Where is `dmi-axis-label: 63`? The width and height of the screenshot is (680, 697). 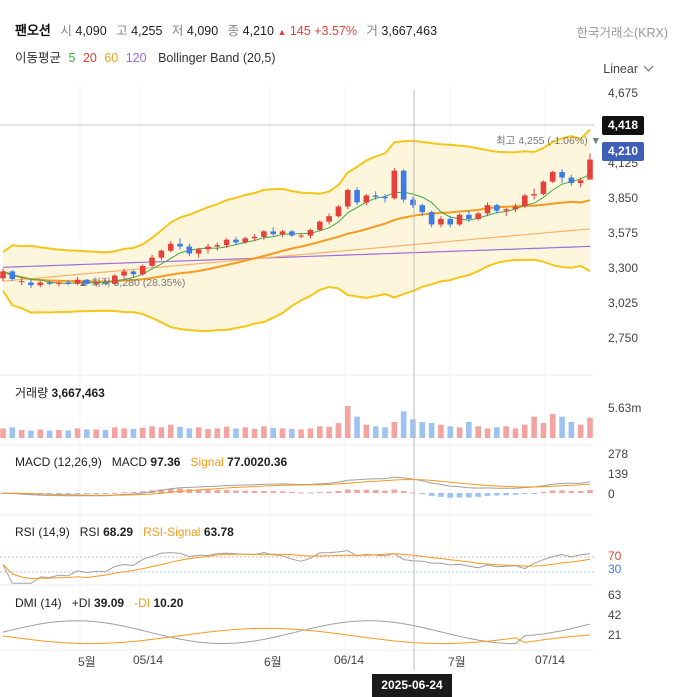
dmi-axis-label: 63 is located at coordinates (615, 595).